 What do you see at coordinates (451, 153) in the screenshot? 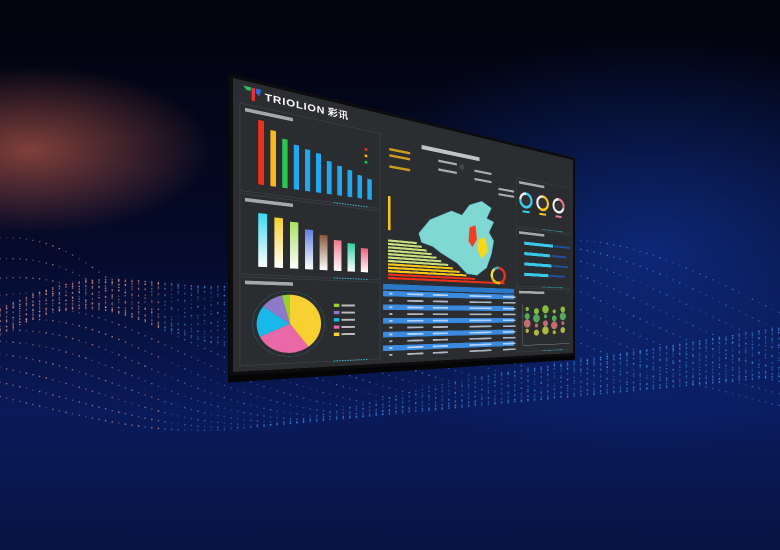
I see `dashboard-title` at bounding box center [451, 153].